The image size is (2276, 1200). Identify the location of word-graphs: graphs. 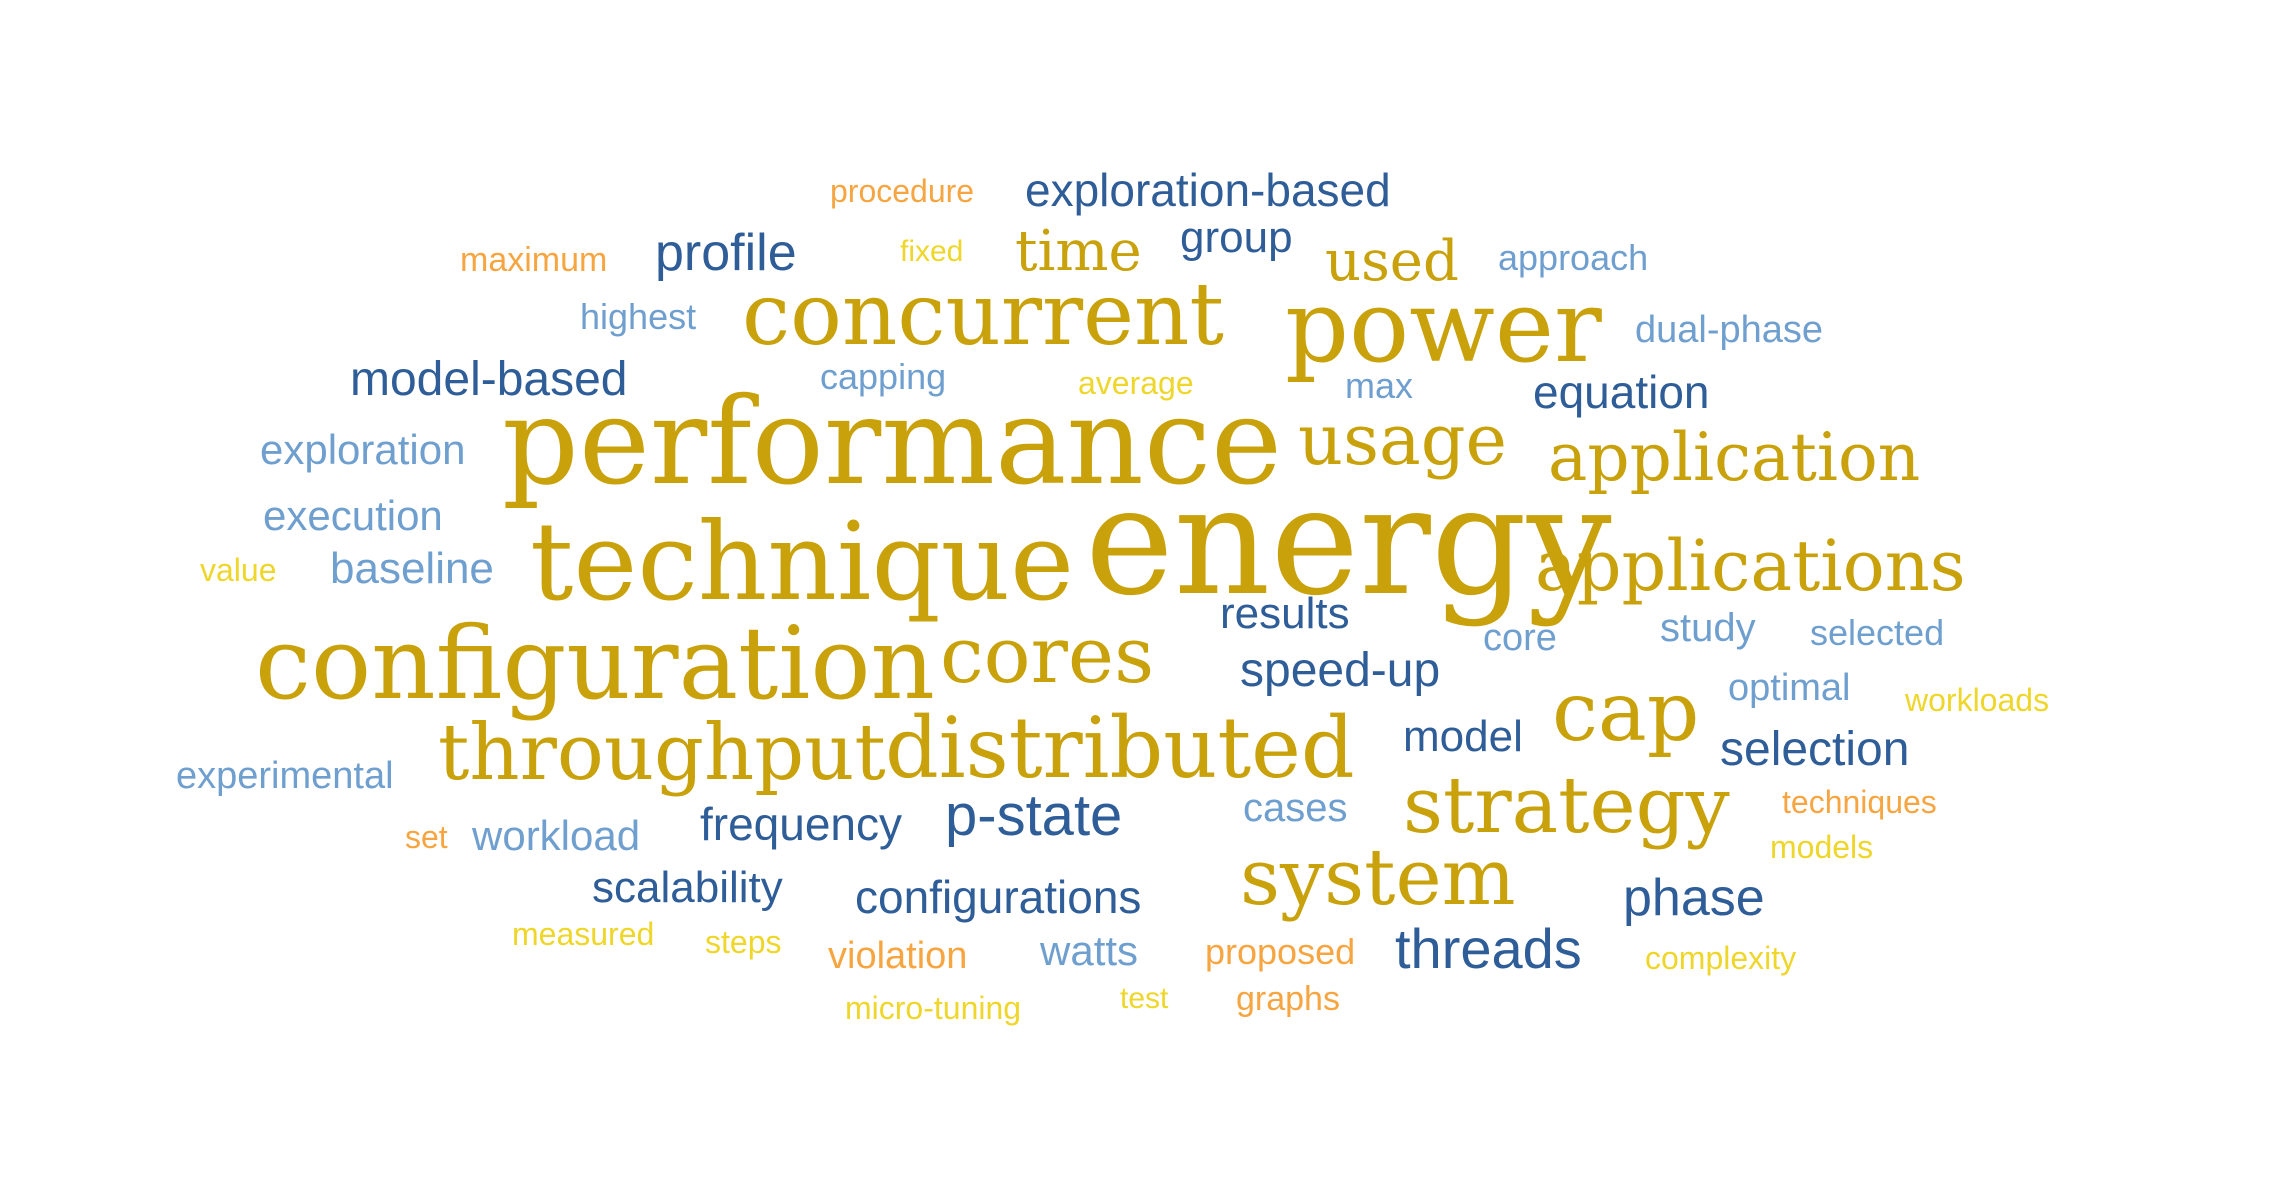
(1288, 999).